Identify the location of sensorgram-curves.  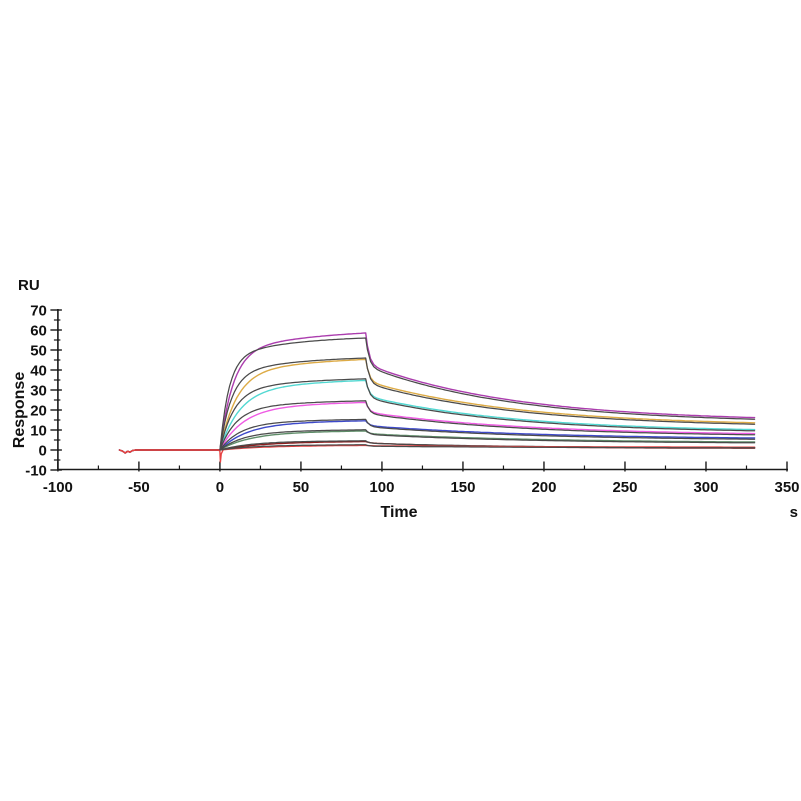
(437, 397).